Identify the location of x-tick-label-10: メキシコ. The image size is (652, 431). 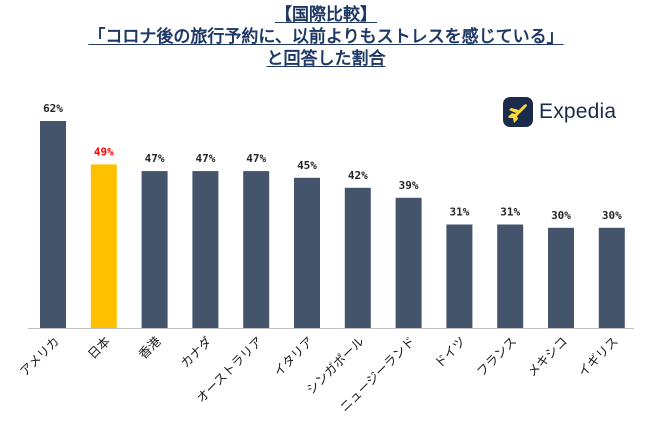
(547, 357).